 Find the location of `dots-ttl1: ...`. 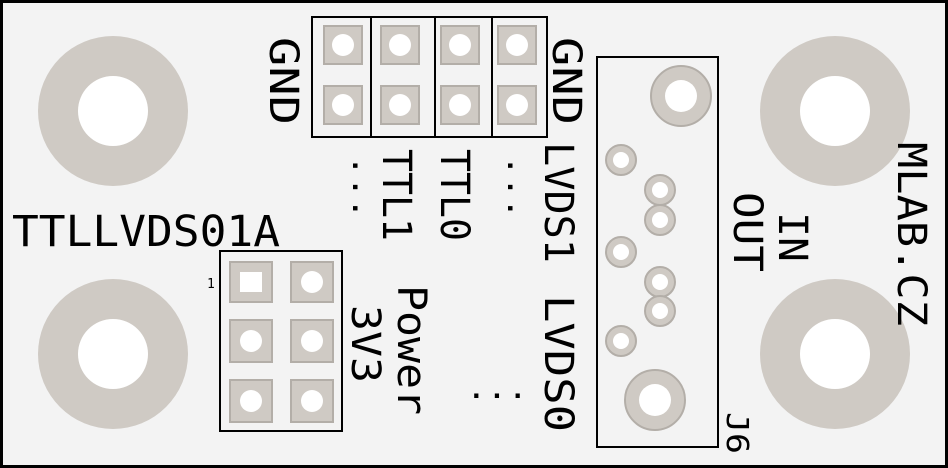

dots-ttl1: ... is located at coordinates (362, 187).